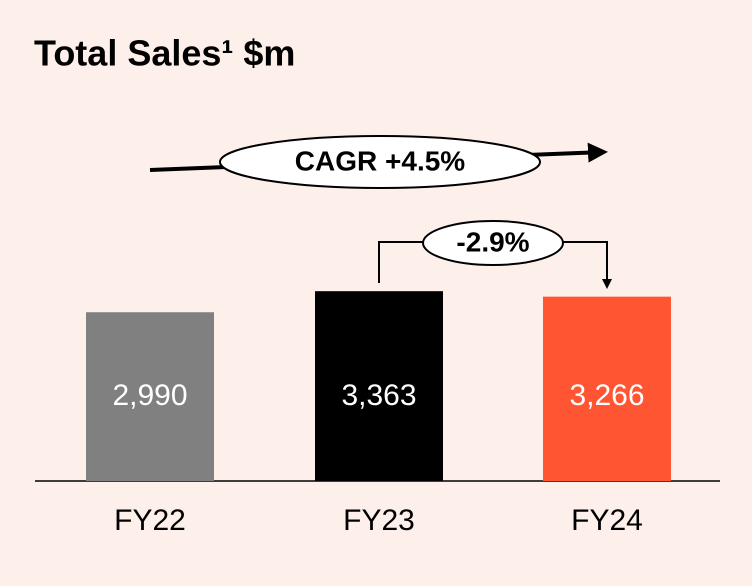  I want to click on x-tick-label: FY24, so click(607, 520).